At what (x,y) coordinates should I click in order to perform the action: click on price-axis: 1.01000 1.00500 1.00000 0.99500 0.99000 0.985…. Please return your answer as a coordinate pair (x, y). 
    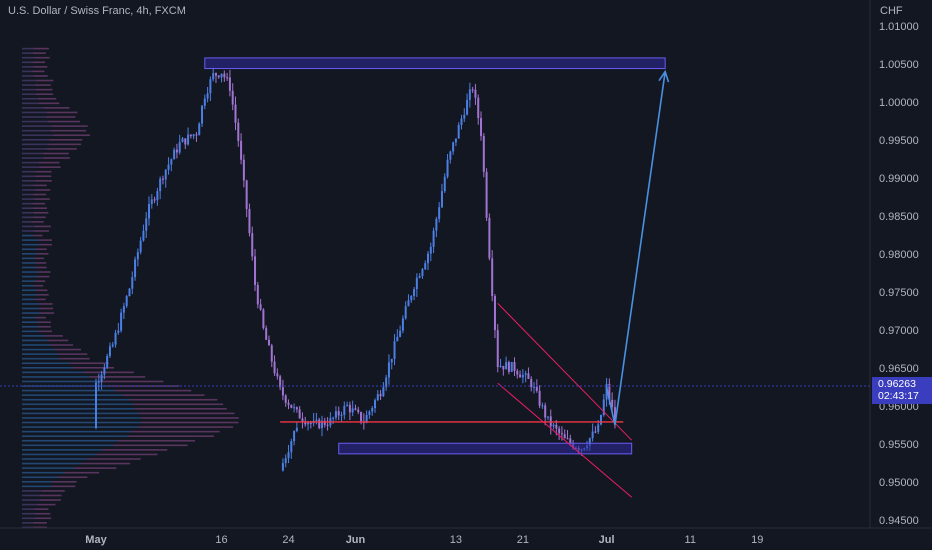
    Looking at the image, I should click on (894, 264).